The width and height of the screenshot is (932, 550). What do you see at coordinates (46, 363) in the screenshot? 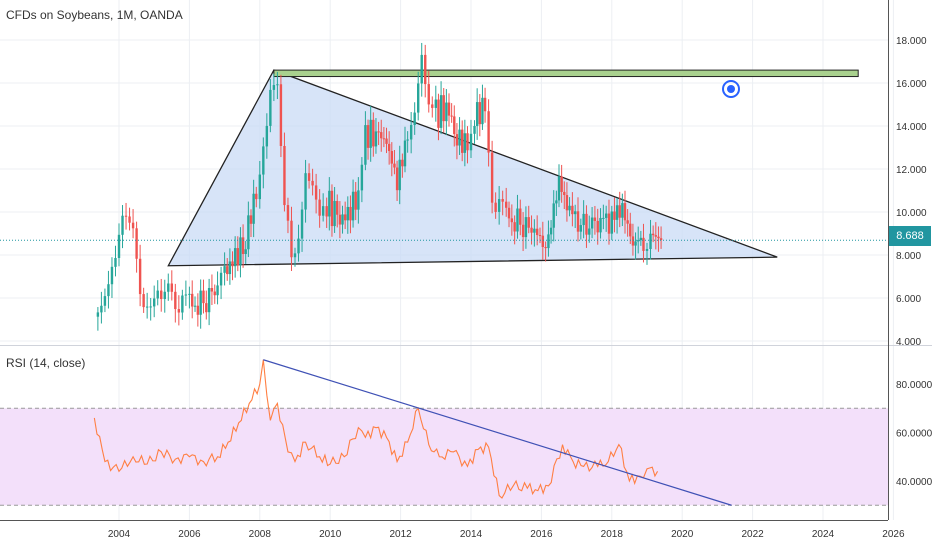
I see `rsi-title: RSI (14, close)` at bounding box center [46, 363].